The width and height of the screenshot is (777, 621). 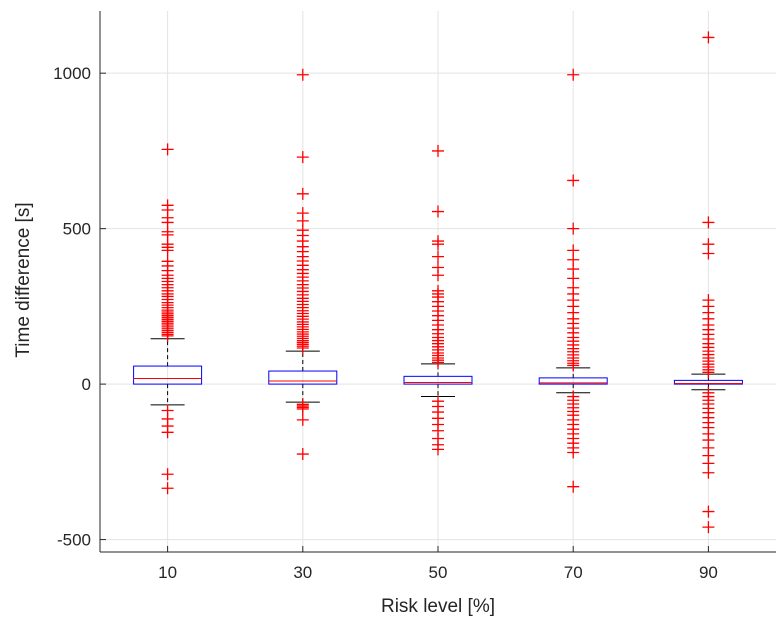 I want to click on x-tick-label: 50, so click(x=438, y=572).